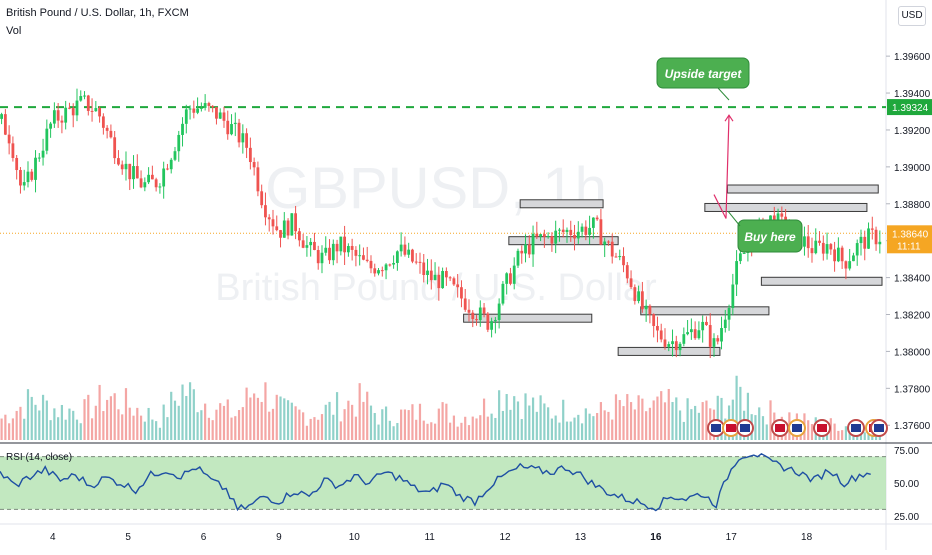 The width and height of the screenshot is (932, 555). Describe the element at coordinates (673, 270) in the screenshot. I see `support-resistance-levels` at that location.